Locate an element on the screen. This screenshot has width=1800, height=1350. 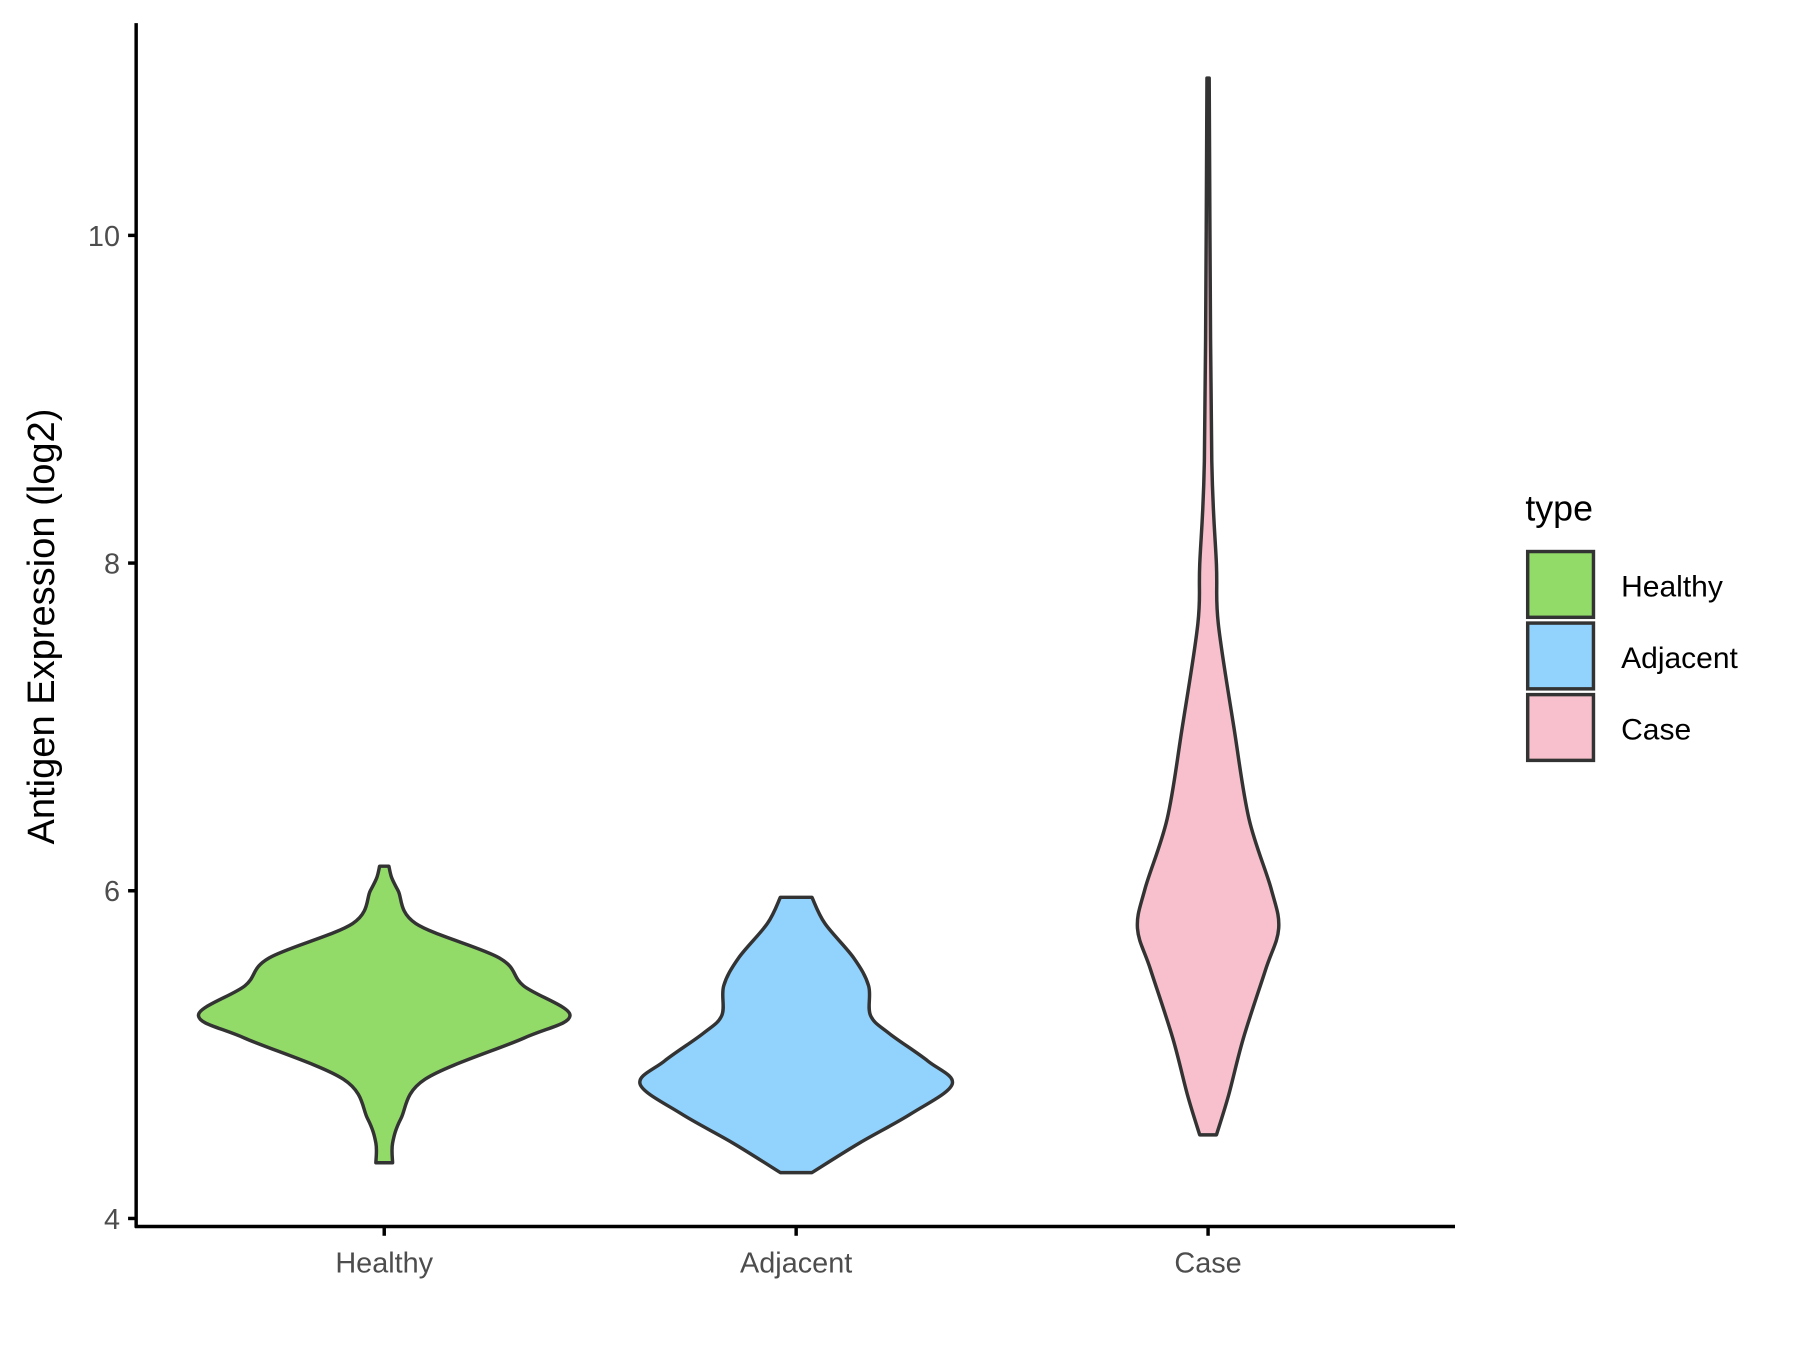
legend-title: type is located at coordinates (1559, 508).